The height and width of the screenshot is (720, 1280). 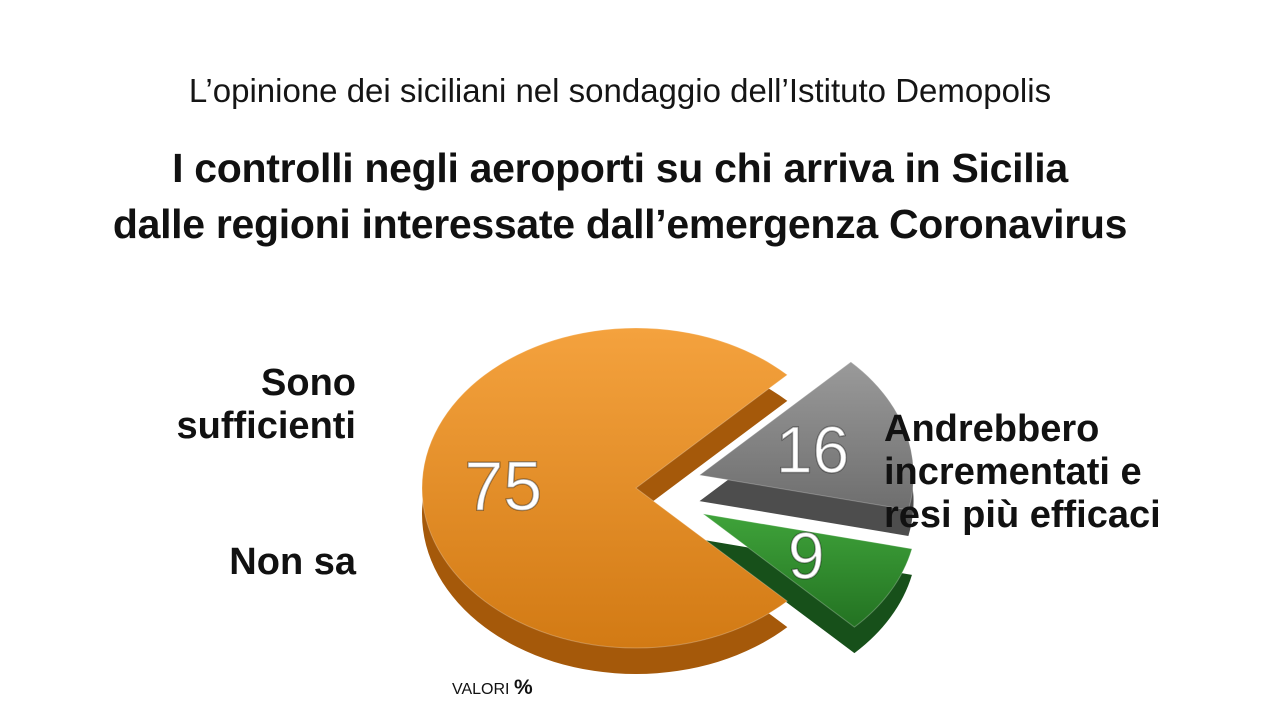 I want to click on slice-non_sa, so click(x=806, y=436).